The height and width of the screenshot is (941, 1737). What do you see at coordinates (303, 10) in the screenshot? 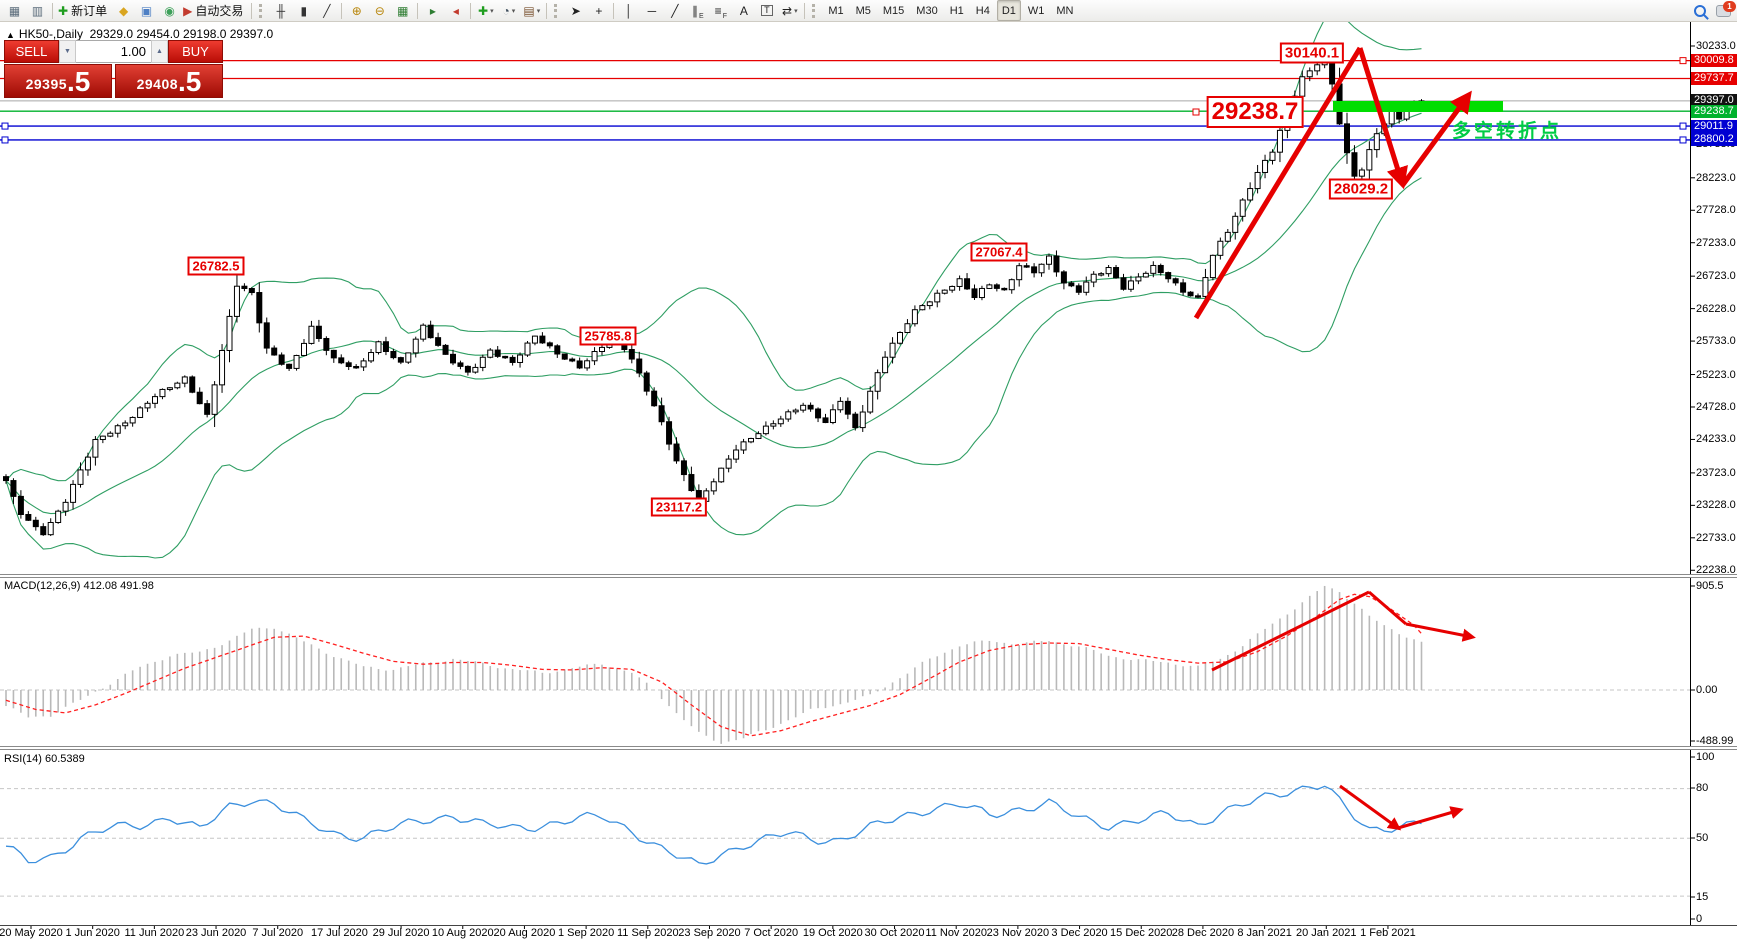
I see `candlestick-chart-icon: ▮` at bounding box center [303, 10].